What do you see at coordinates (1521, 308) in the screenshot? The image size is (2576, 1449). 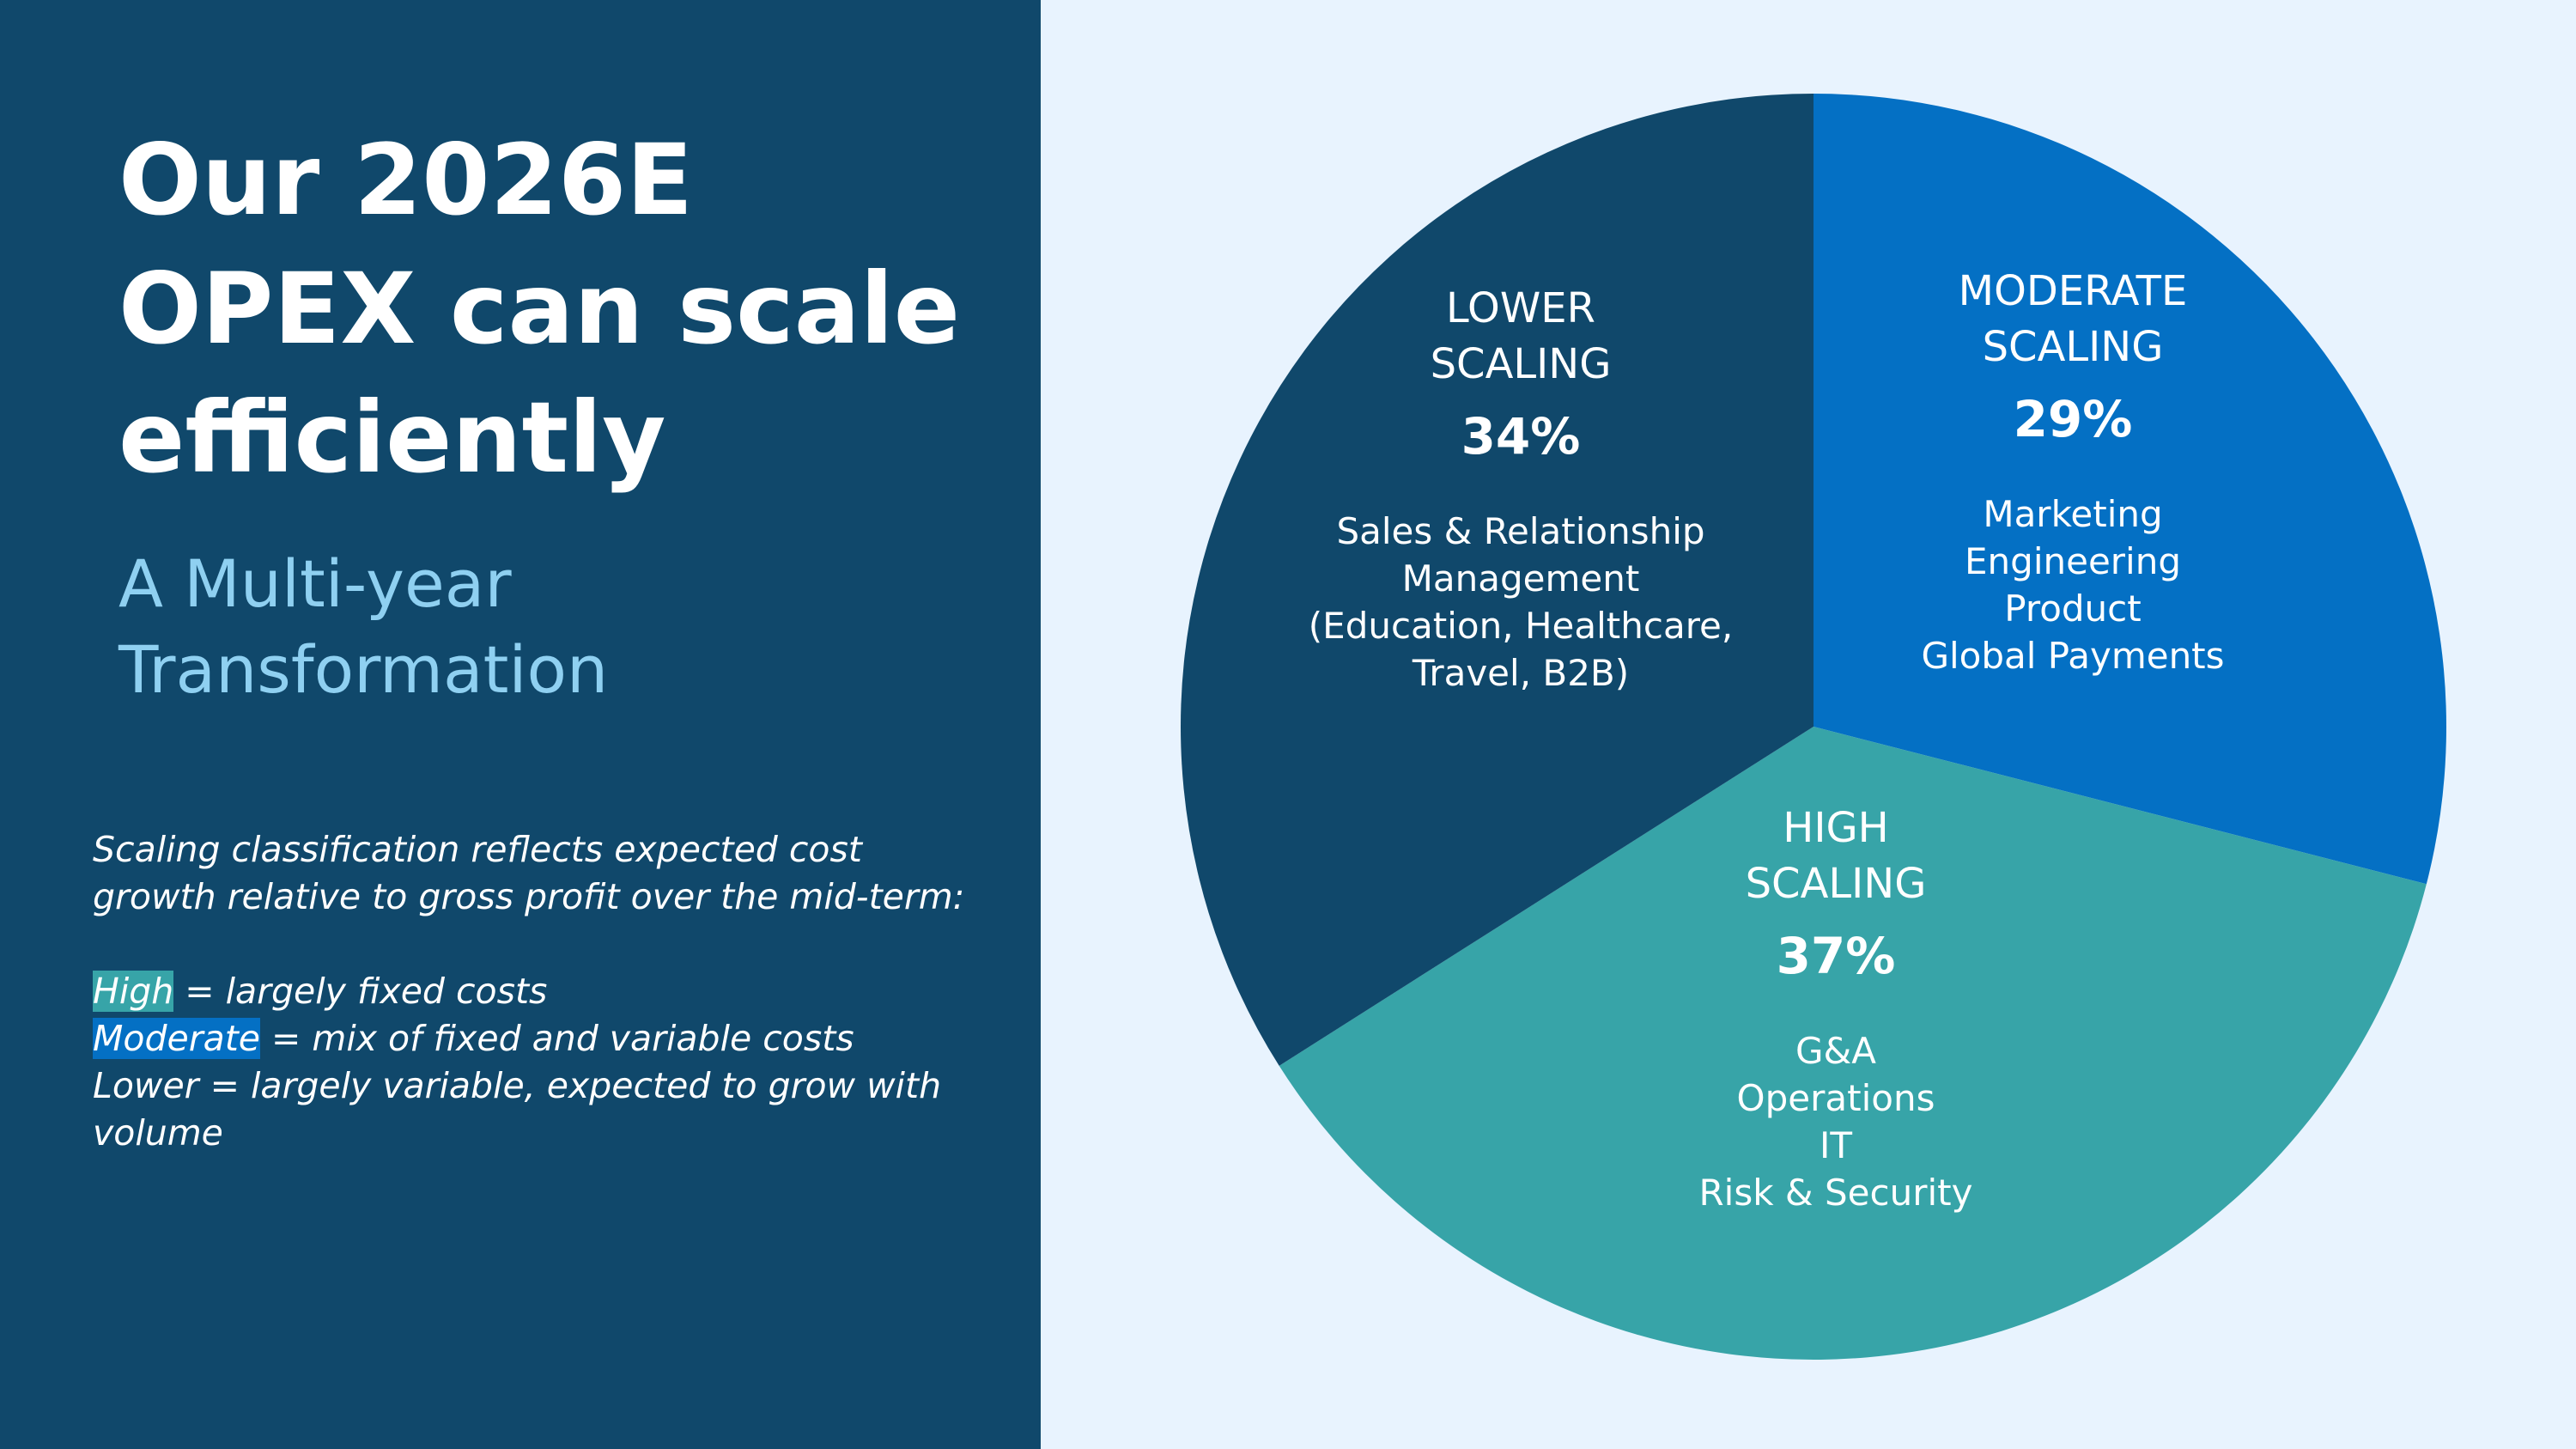 I see `slice-name-lower: LOWER` at bounding box center [1521, 308].